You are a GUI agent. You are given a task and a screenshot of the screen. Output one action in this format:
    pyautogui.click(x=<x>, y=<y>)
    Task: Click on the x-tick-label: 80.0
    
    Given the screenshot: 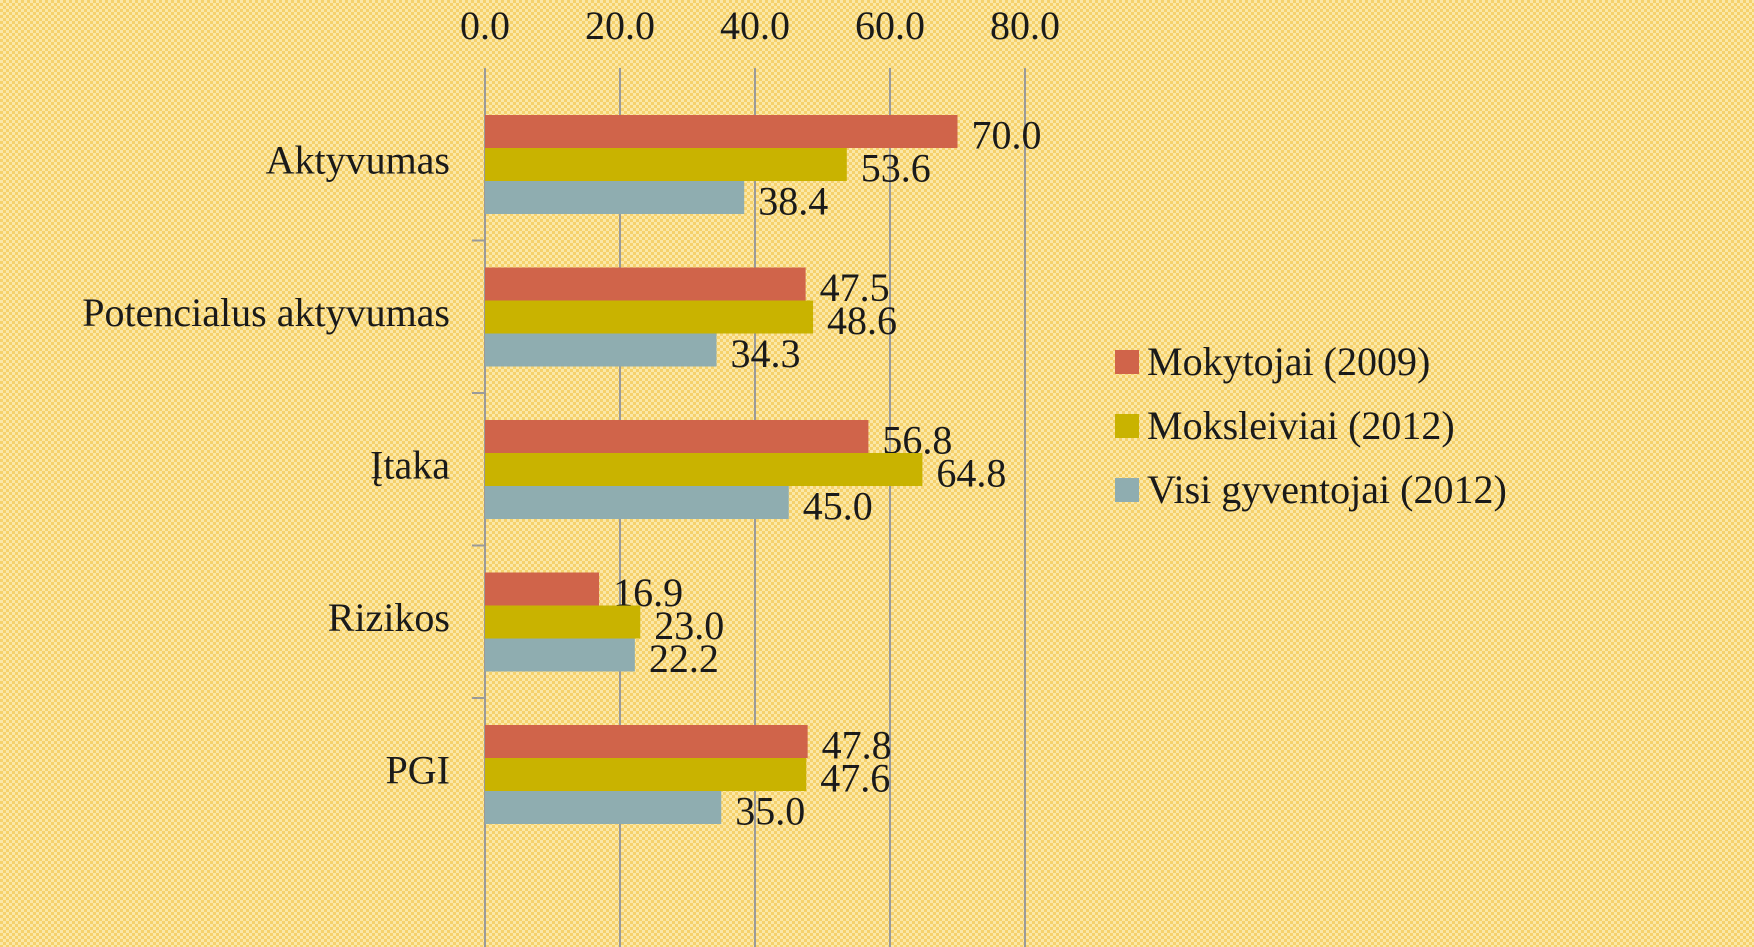 What is the action you would take?
    pyautogui.click(x=1025, y=25)
    